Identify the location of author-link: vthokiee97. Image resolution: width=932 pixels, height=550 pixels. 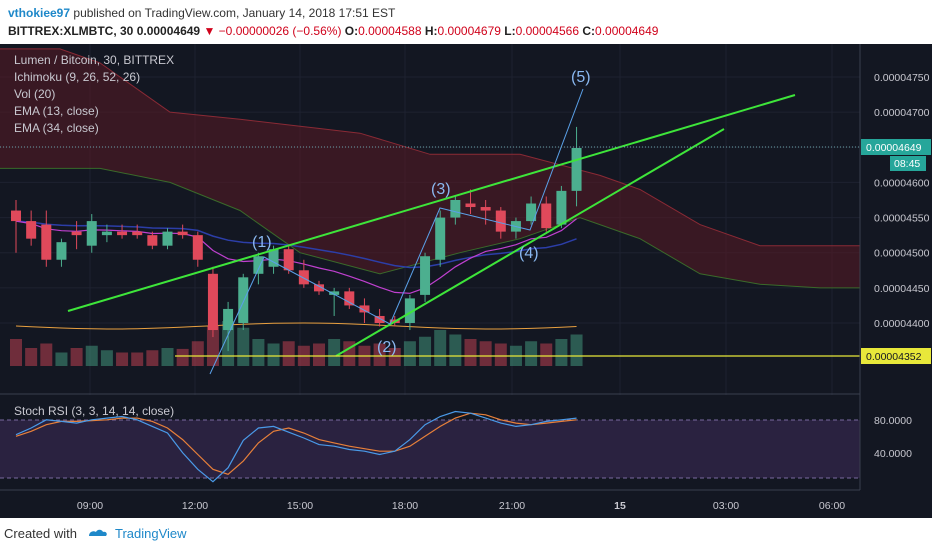
(39, 13).